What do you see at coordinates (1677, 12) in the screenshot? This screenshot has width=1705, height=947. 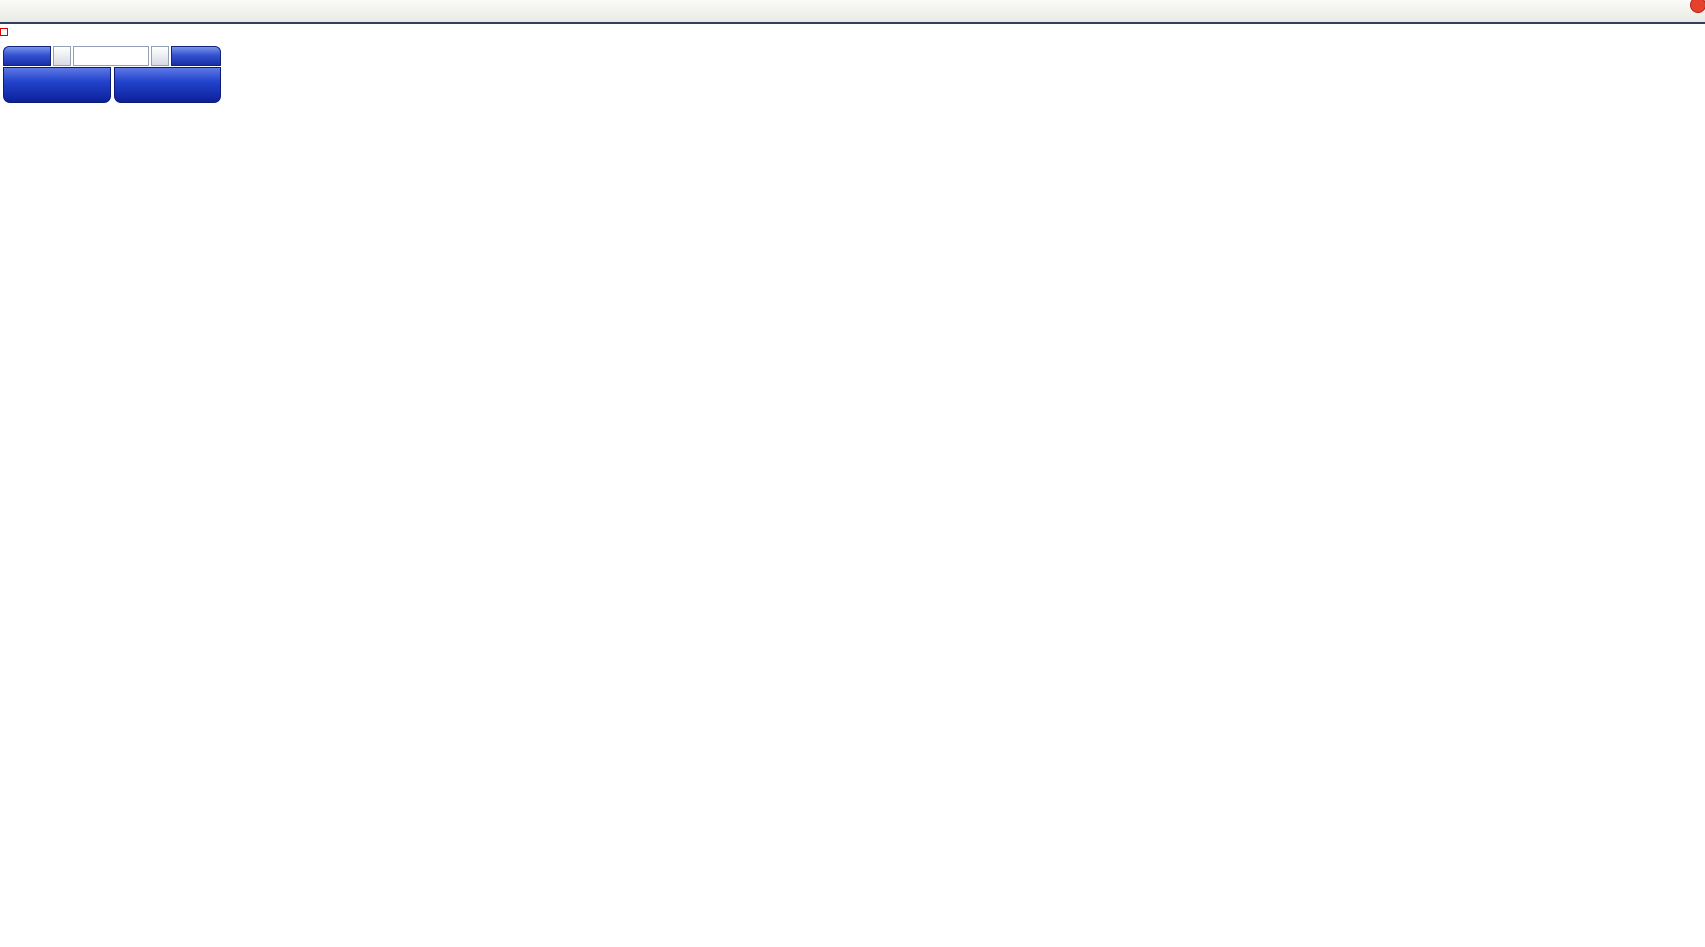 I see `search-icon` at bounding box center [1677, 12].